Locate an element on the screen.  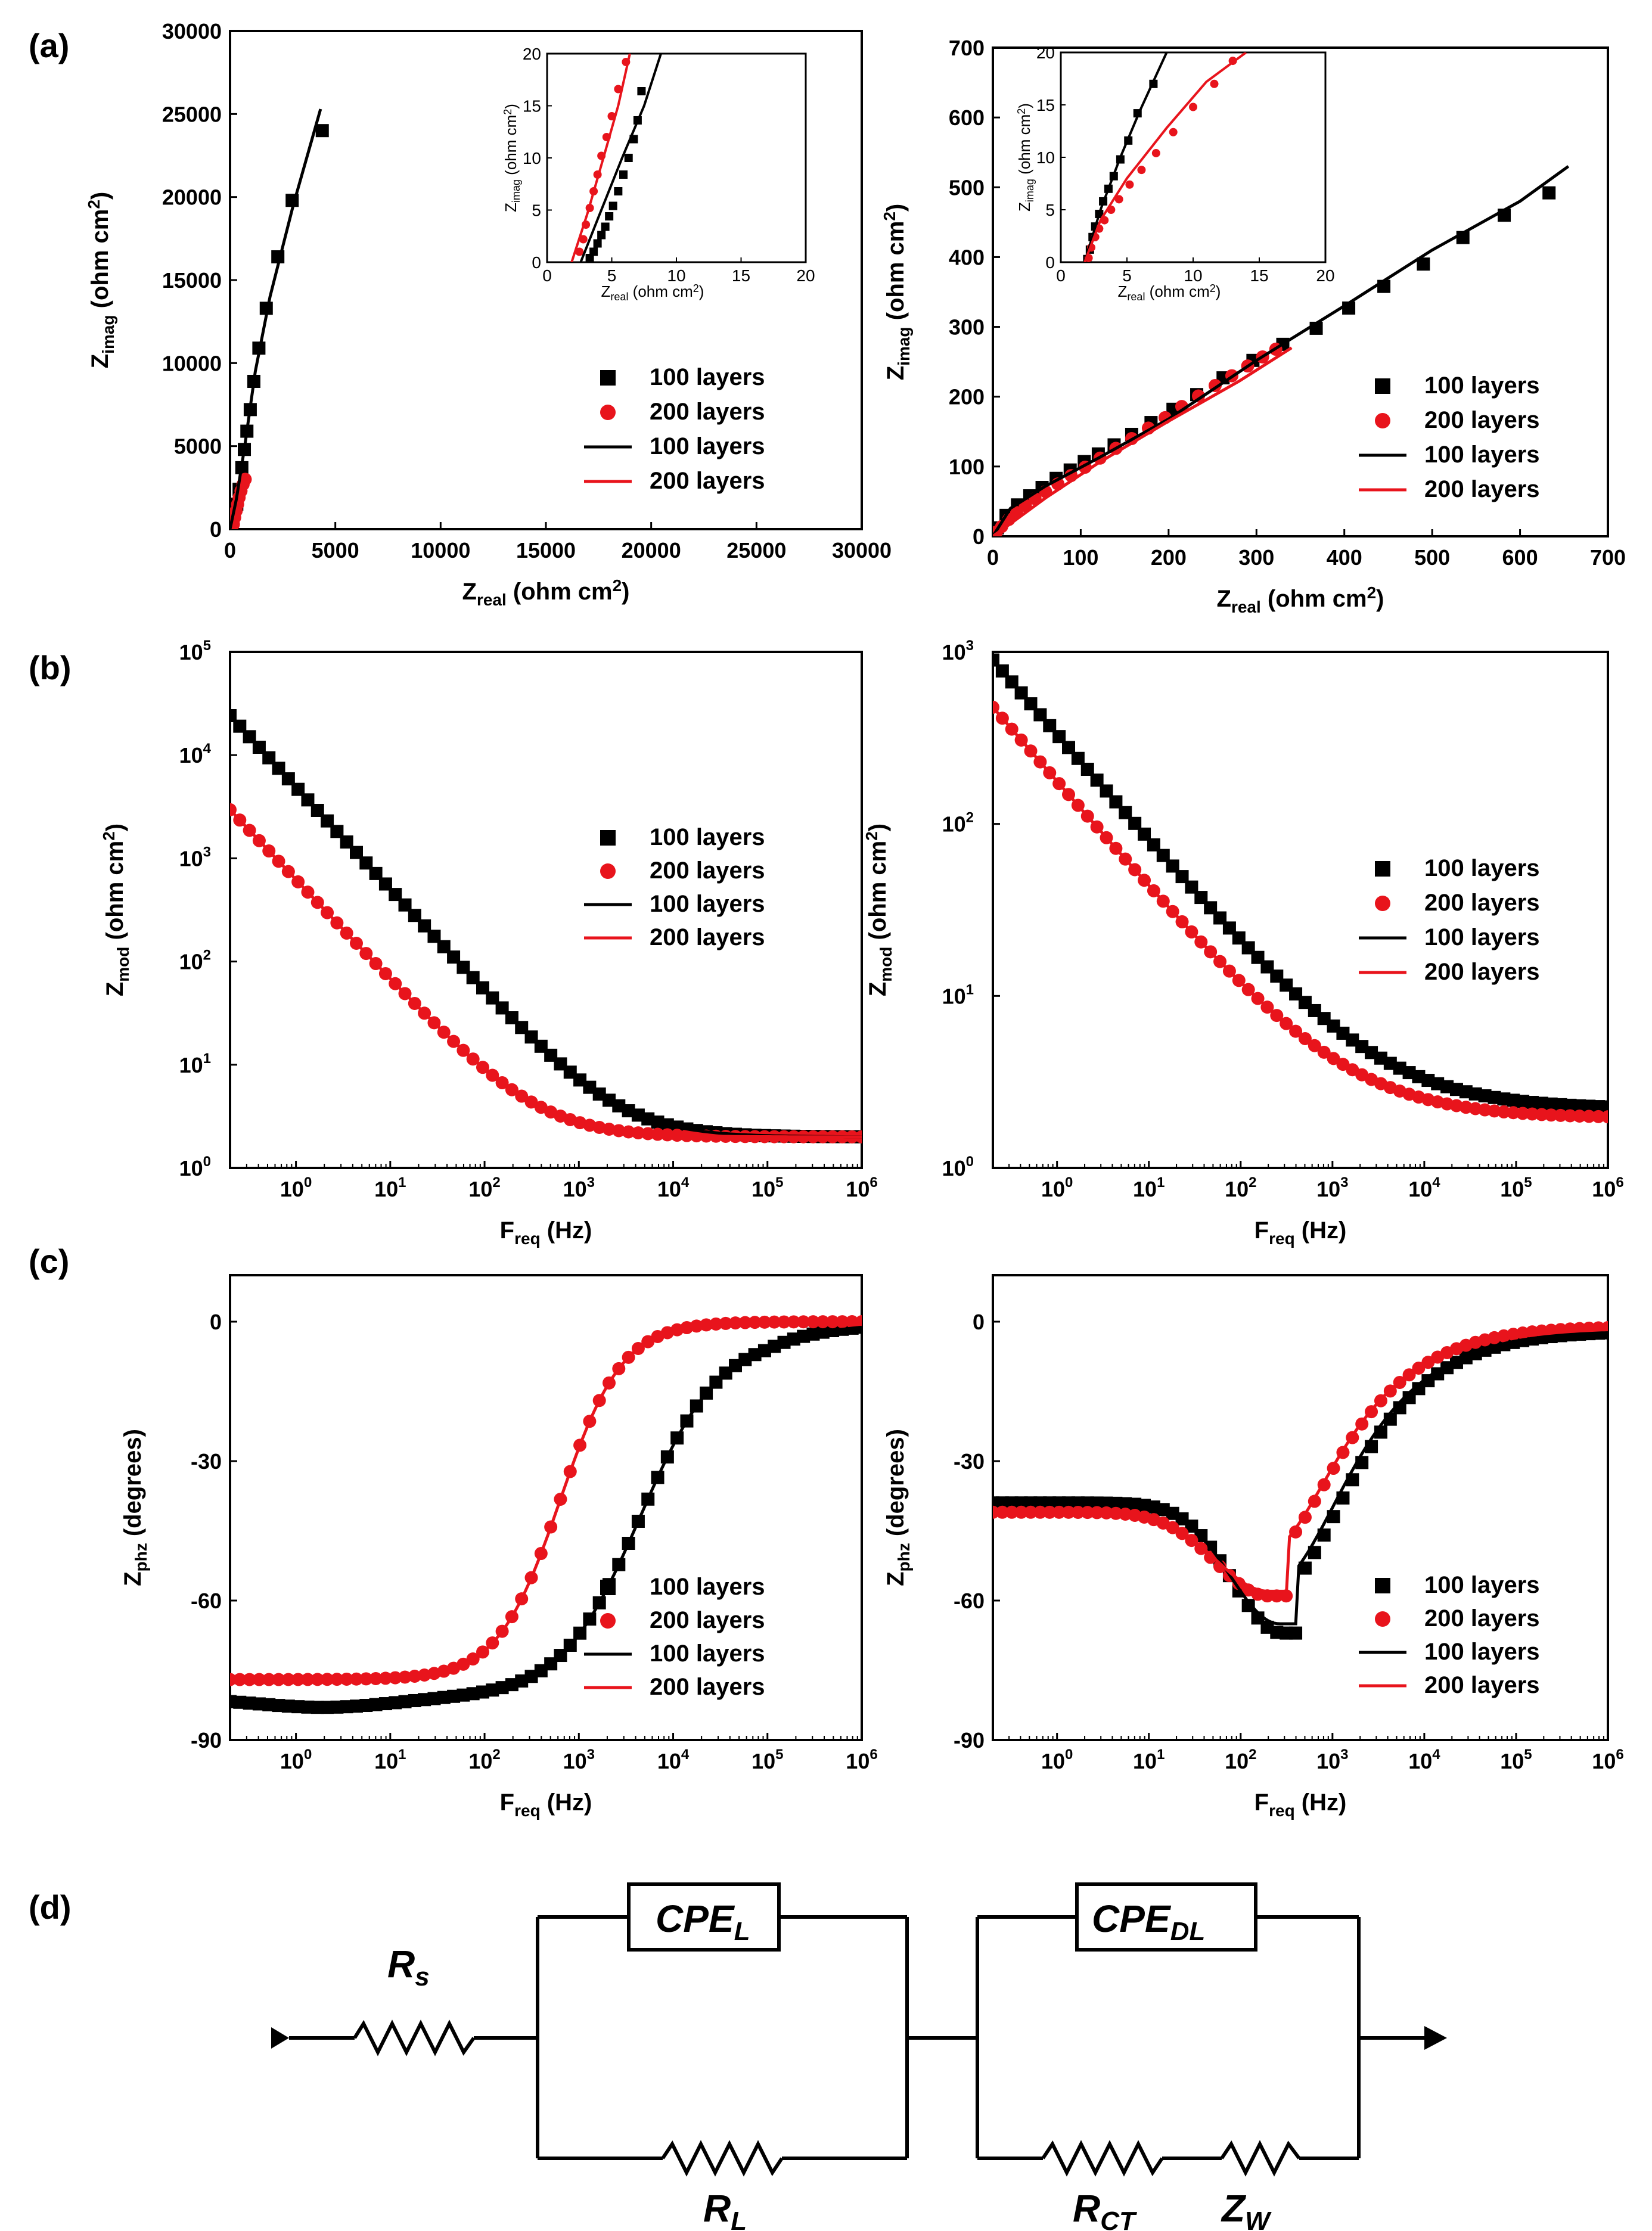
y-tick-label: 10⁰ is located at coordinates (195, 1167).